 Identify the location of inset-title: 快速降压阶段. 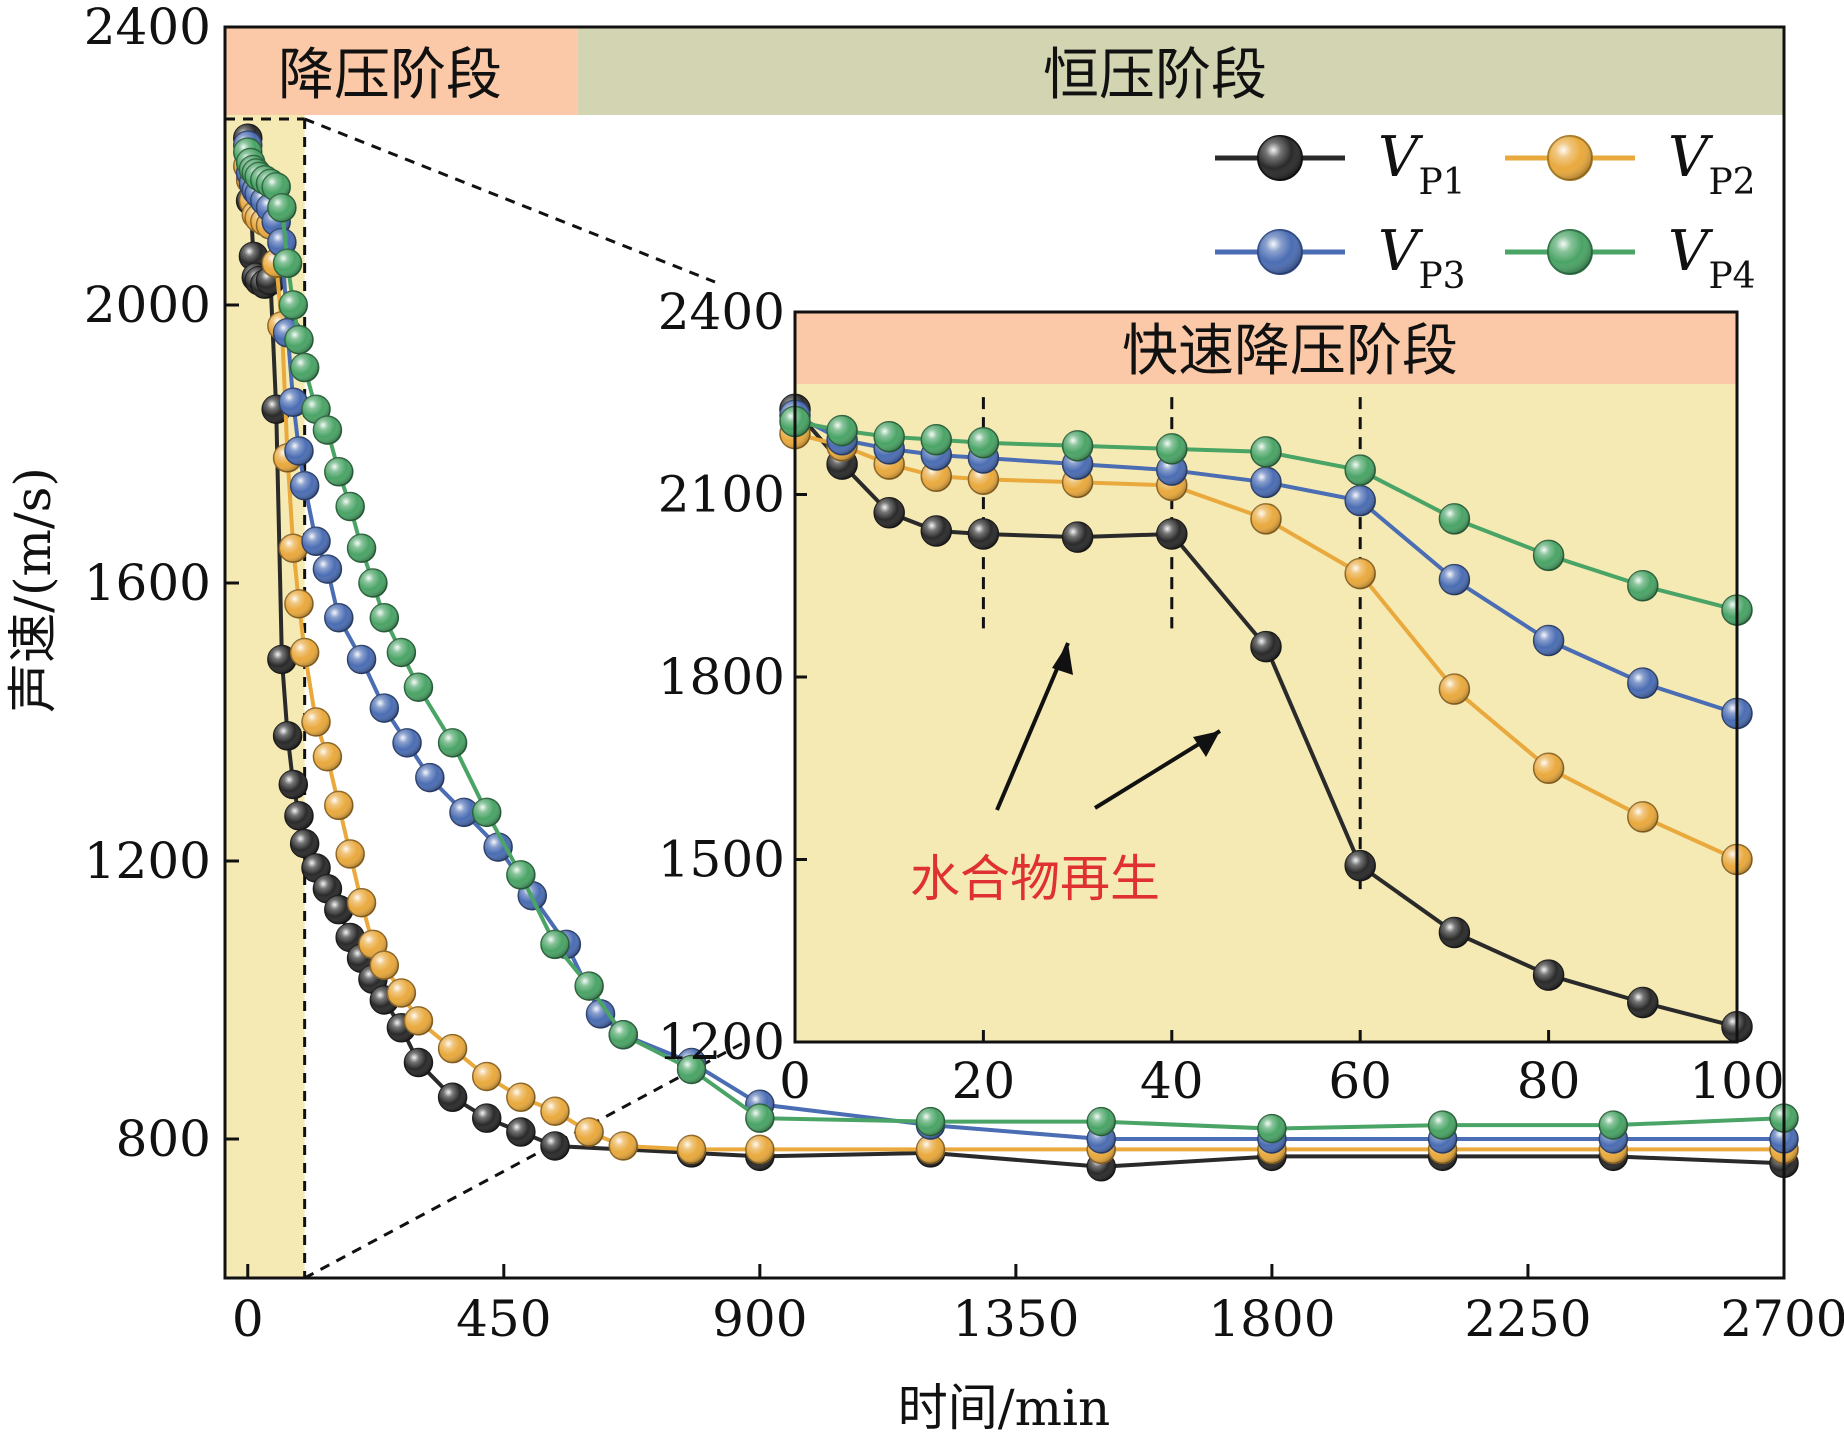
(1290, 351).